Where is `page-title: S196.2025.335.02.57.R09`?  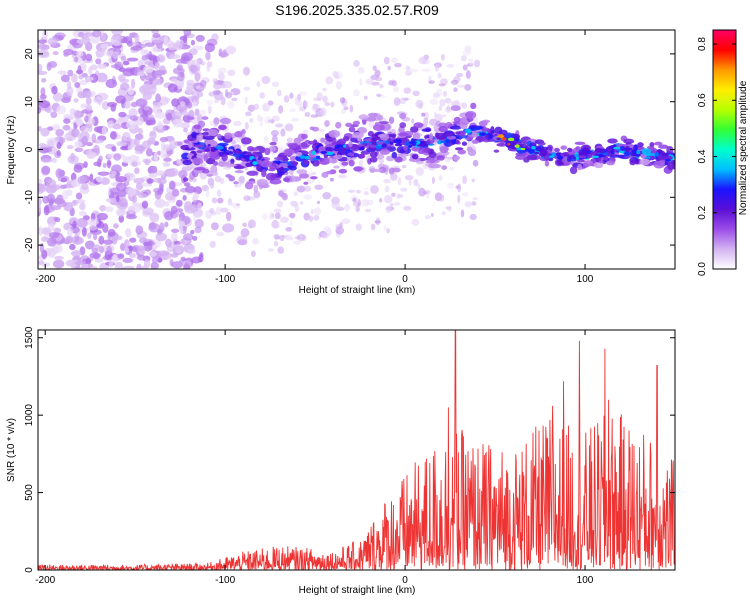 page-title: S196.2025.335.02.57.R09 is located at coordinates (357, 10).